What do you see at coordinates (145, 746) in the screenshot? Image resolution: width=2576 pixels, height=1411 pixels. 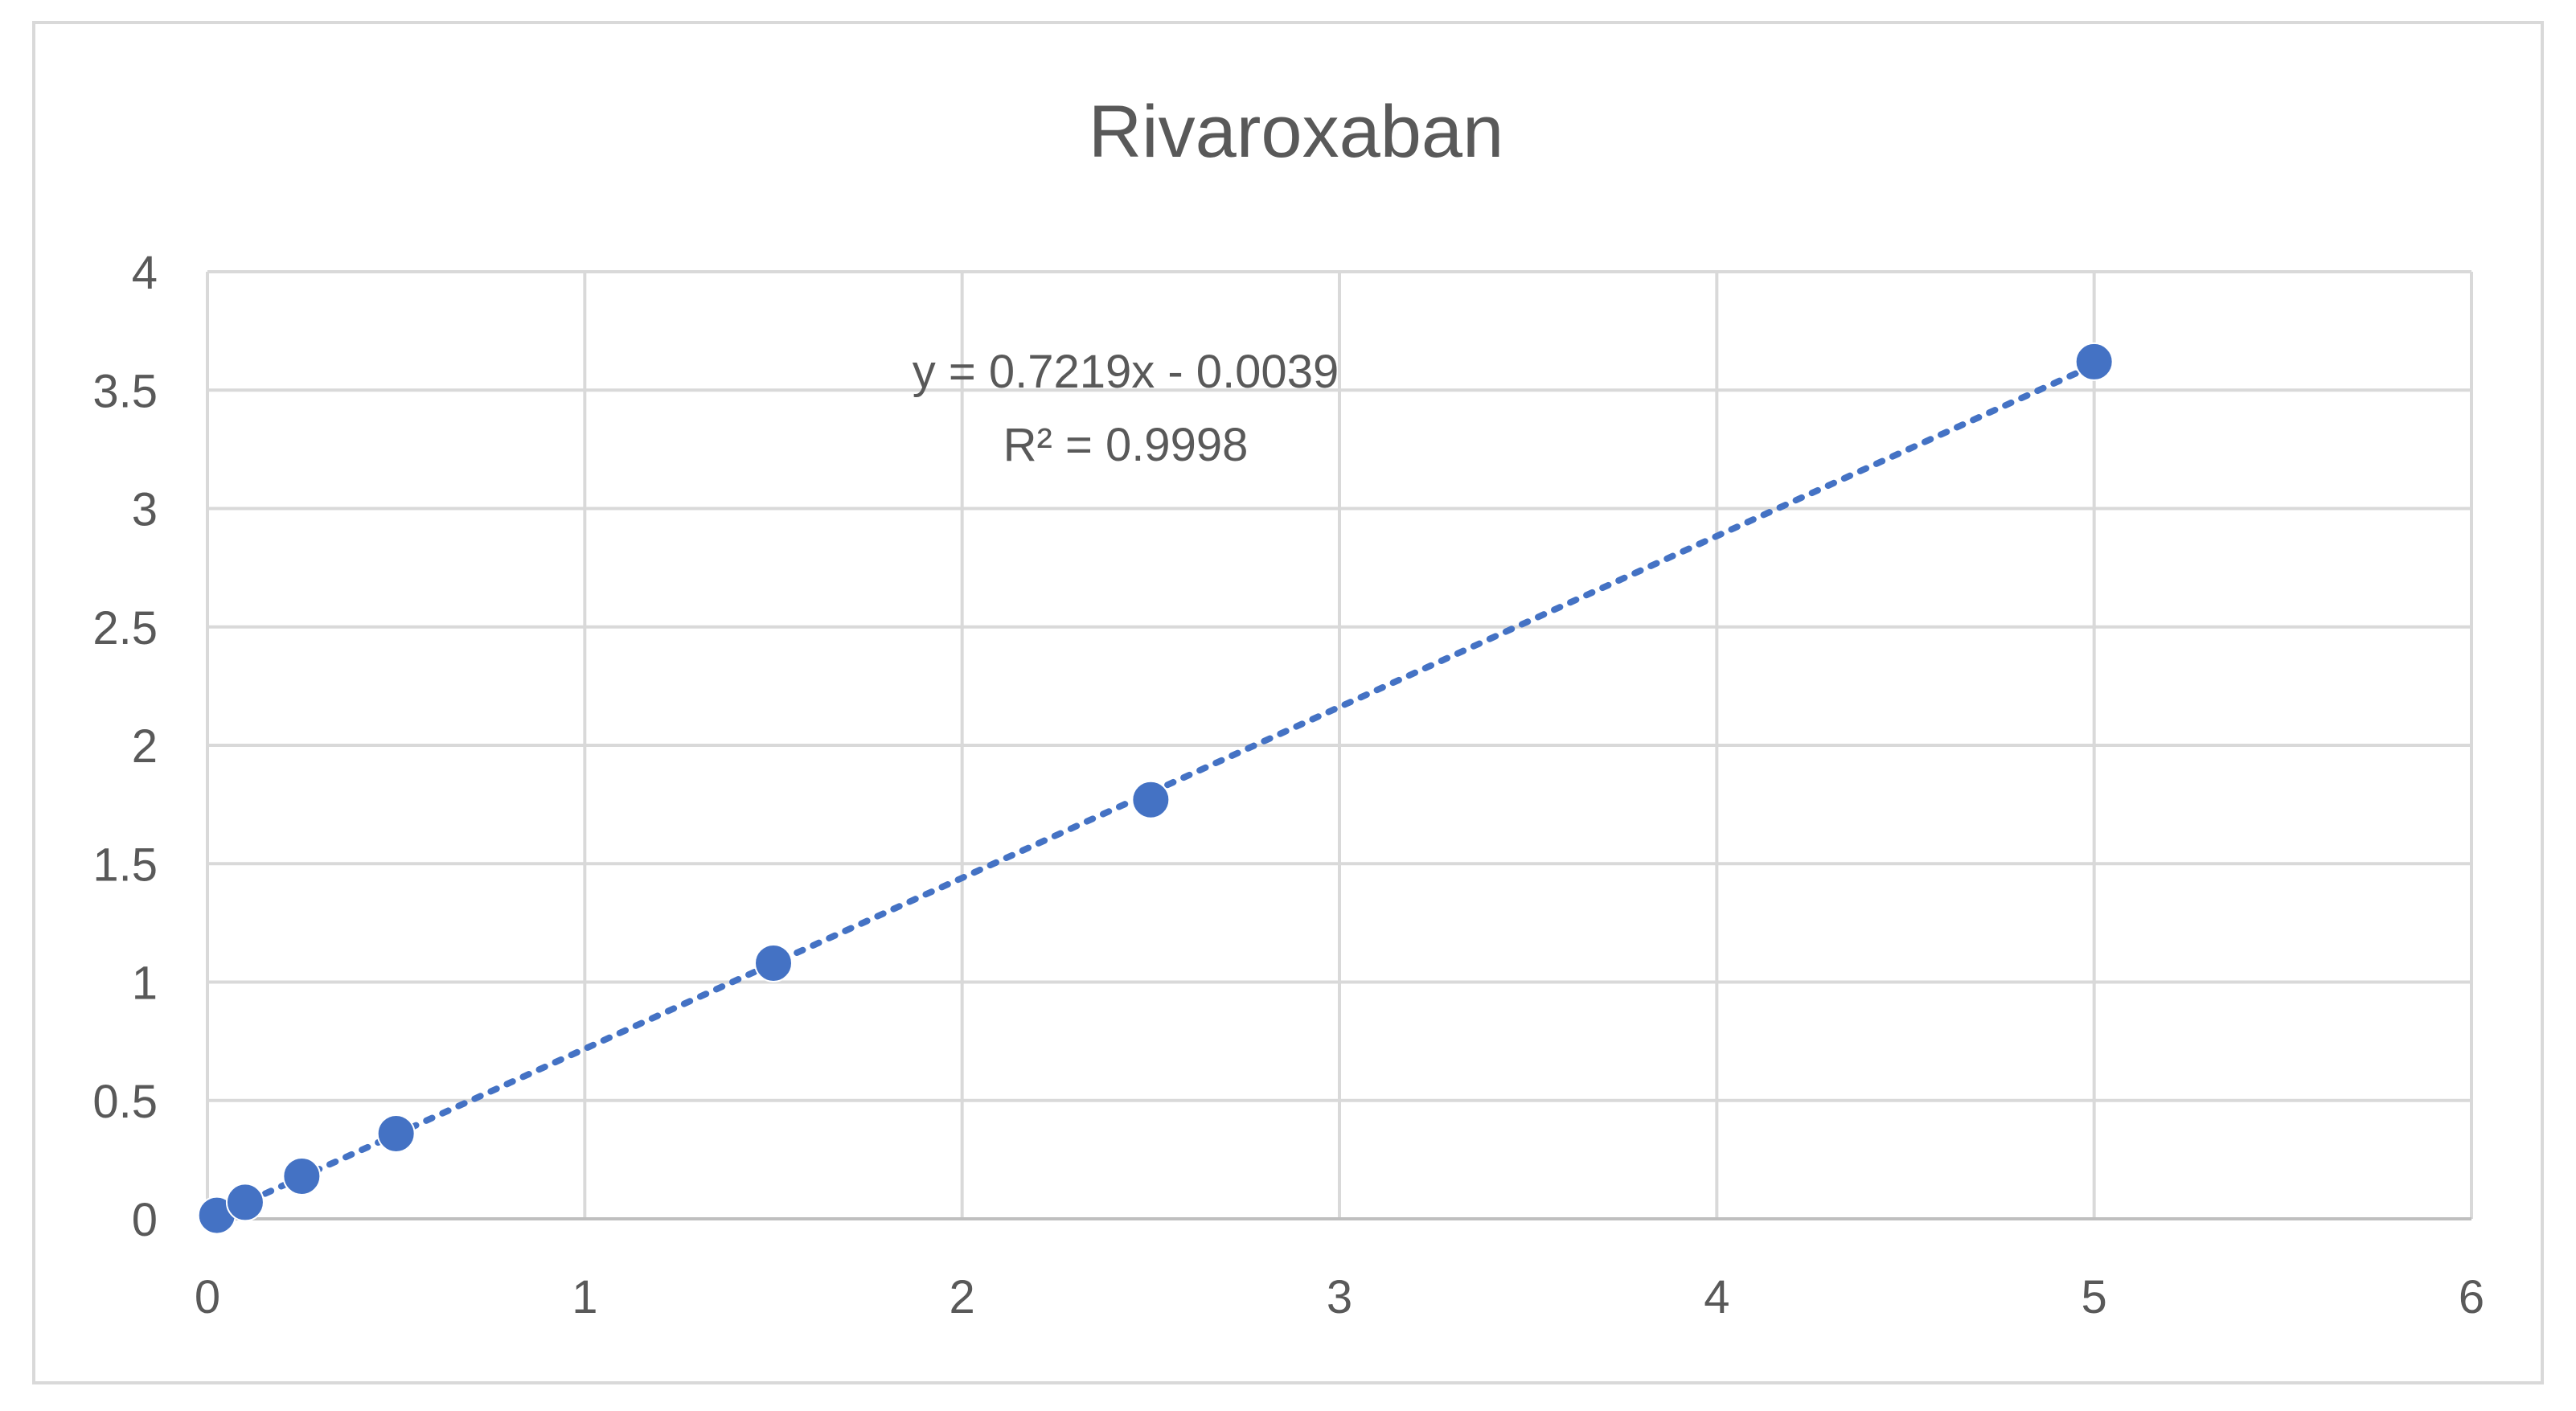 I see `y-tick-label-4: 2` at bounding box center [145, 746].